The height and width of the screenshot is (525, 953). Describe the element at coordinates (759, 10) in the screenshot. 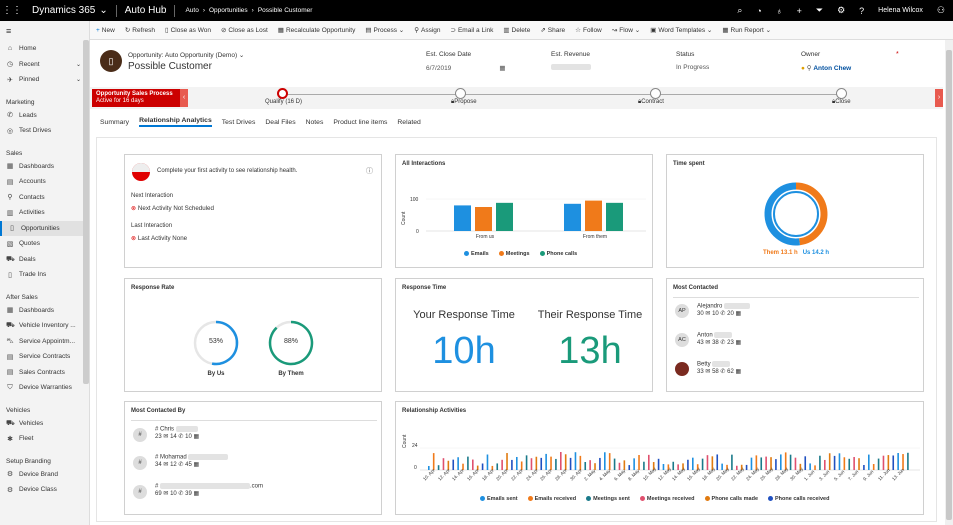

I see `task-flow-icon: ◔` at that location.